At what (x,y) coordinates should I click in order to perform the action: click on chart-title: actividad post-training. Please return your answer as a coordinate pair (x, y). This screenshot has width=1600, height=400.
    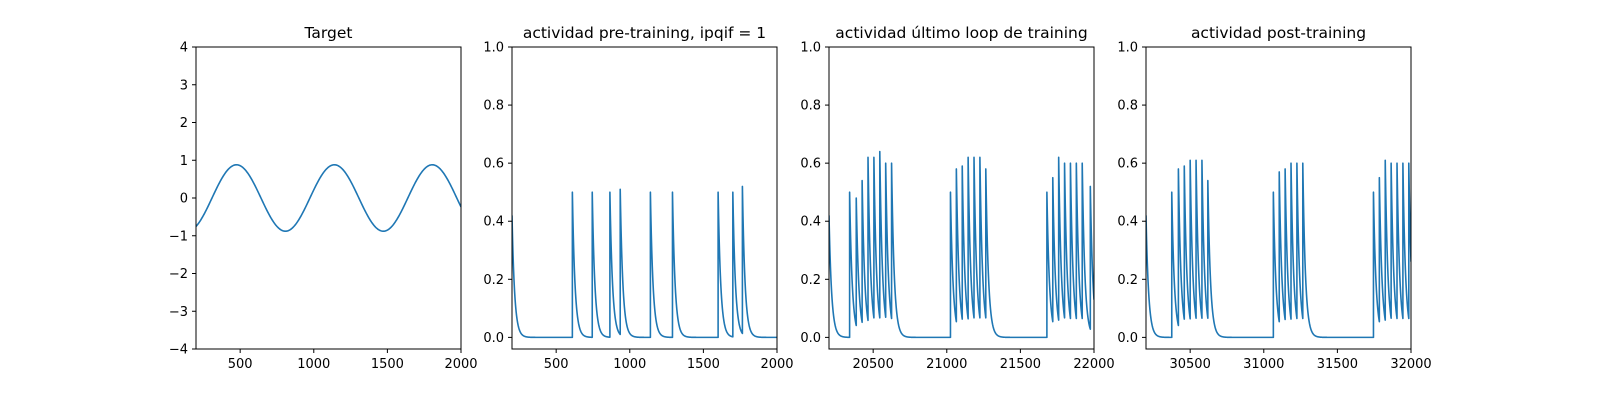
    Looking at the image, I should click on (1278, 33).